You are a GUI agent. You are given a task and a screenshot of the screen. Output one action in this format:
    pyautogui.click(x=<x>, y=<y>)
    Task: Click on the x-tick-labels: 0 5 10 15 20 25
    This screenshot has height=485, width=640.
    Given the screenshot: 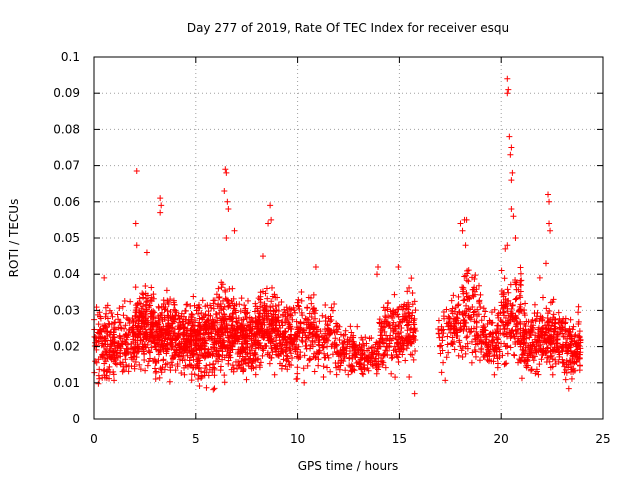 What is the action you would take?
    pyautogui.click(x=350, y=439)
    